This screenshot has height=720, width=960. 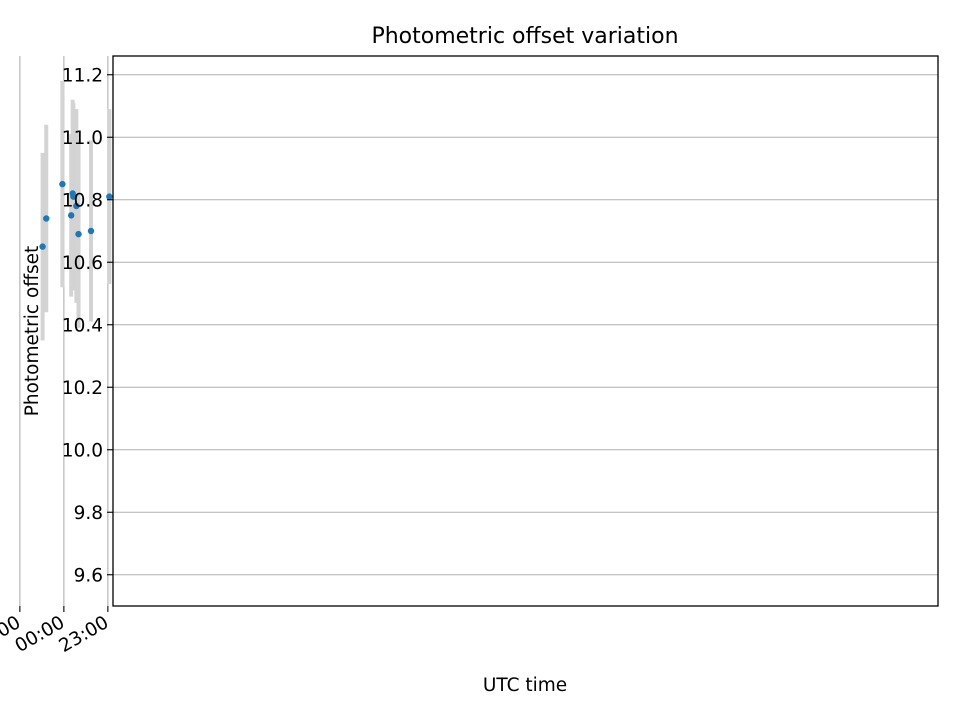 What do you see at coordinates (88, 513) in the screenshot?
I see `y-tick-label: 9.8` at bounding box center [88, 513].